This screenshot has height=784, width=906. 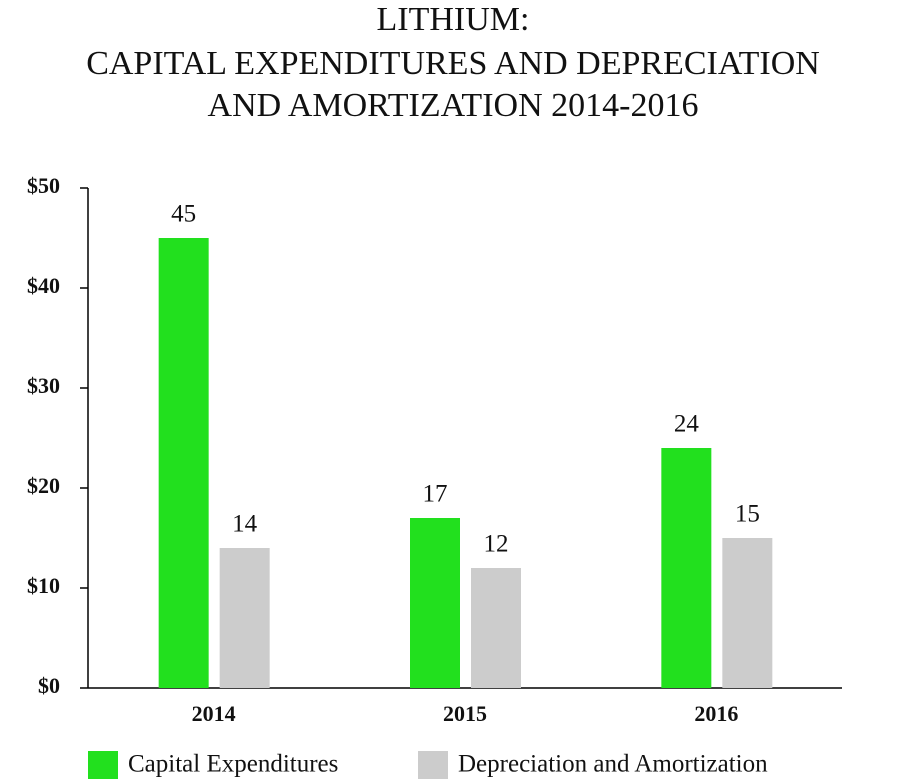 What do you see at coordinates (716, 713) in the screenshot?
I see `x-tick-label: 2016` at bounding box center [716, 713].